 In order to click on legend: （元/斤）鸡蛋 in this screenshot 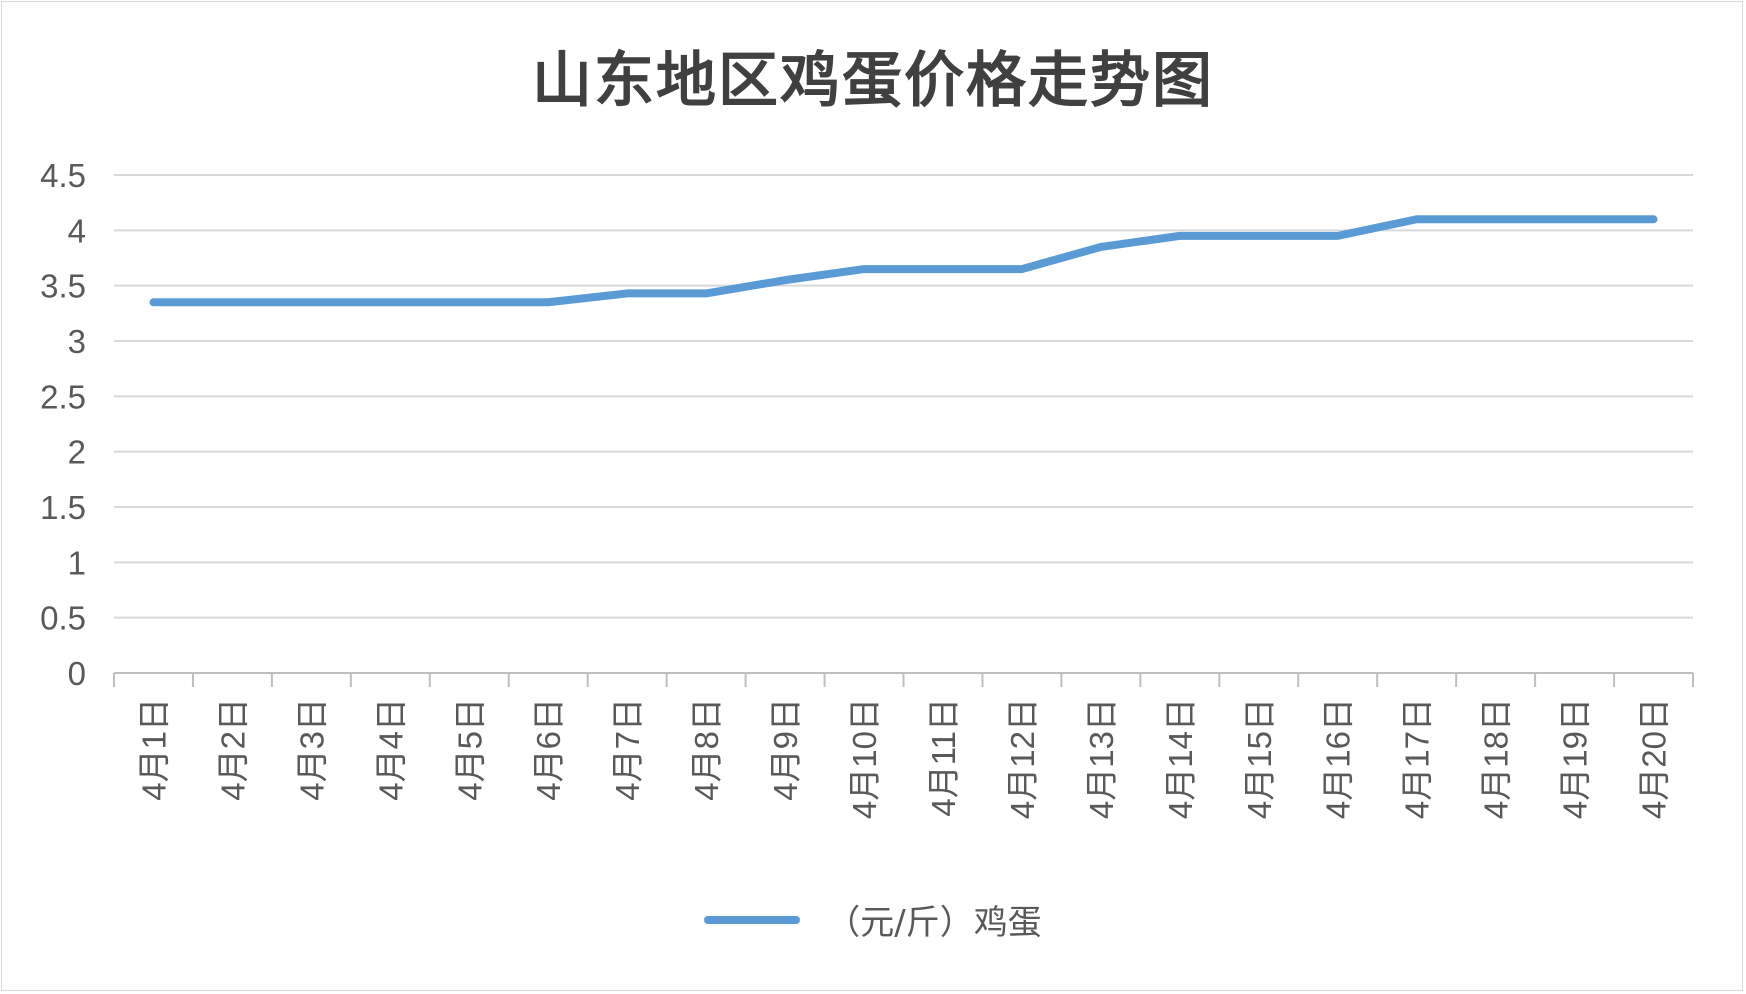, I will do `click(873, 919)`.